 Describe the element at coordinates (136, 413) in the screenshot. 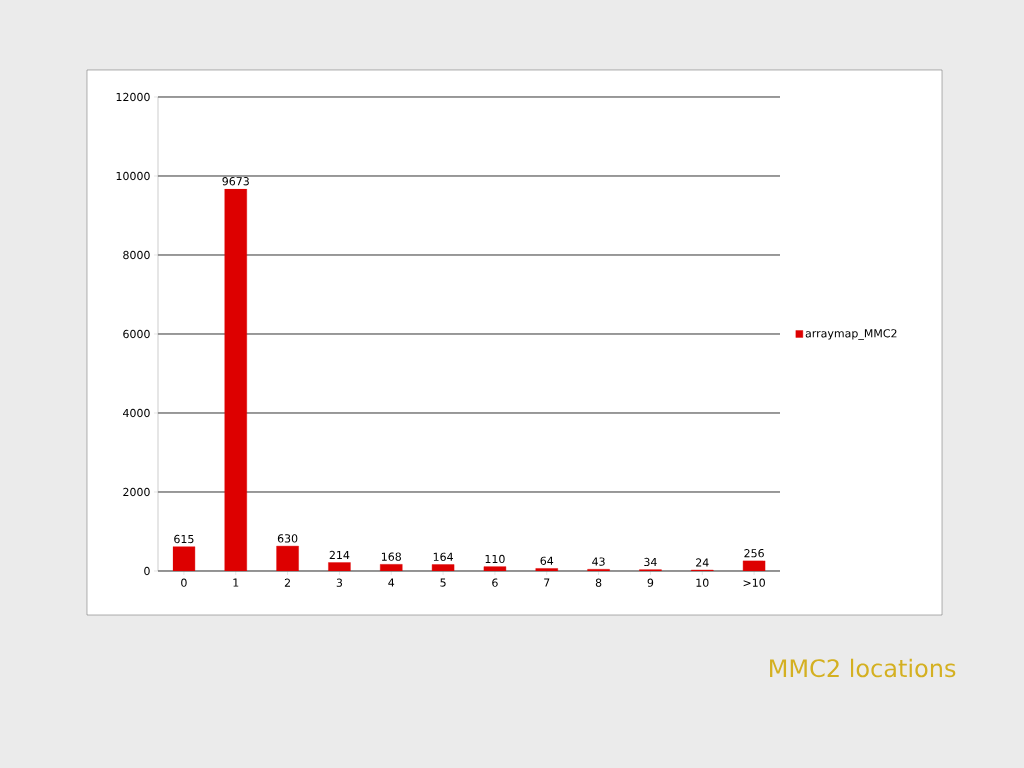

I see `y-tick-label: 4000` at that location.